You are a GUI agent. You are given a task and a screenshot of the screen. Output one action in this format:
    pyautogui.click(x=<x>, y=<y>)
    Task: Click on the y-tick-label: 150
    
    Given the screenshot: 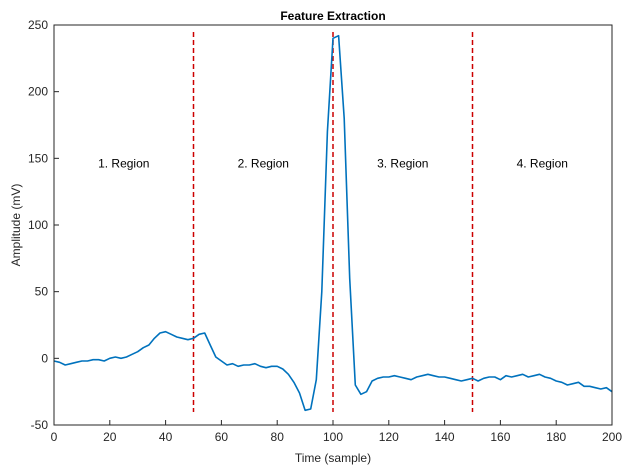 What is the action you would take?
    pyautogui.click(x=38, y=158)
    